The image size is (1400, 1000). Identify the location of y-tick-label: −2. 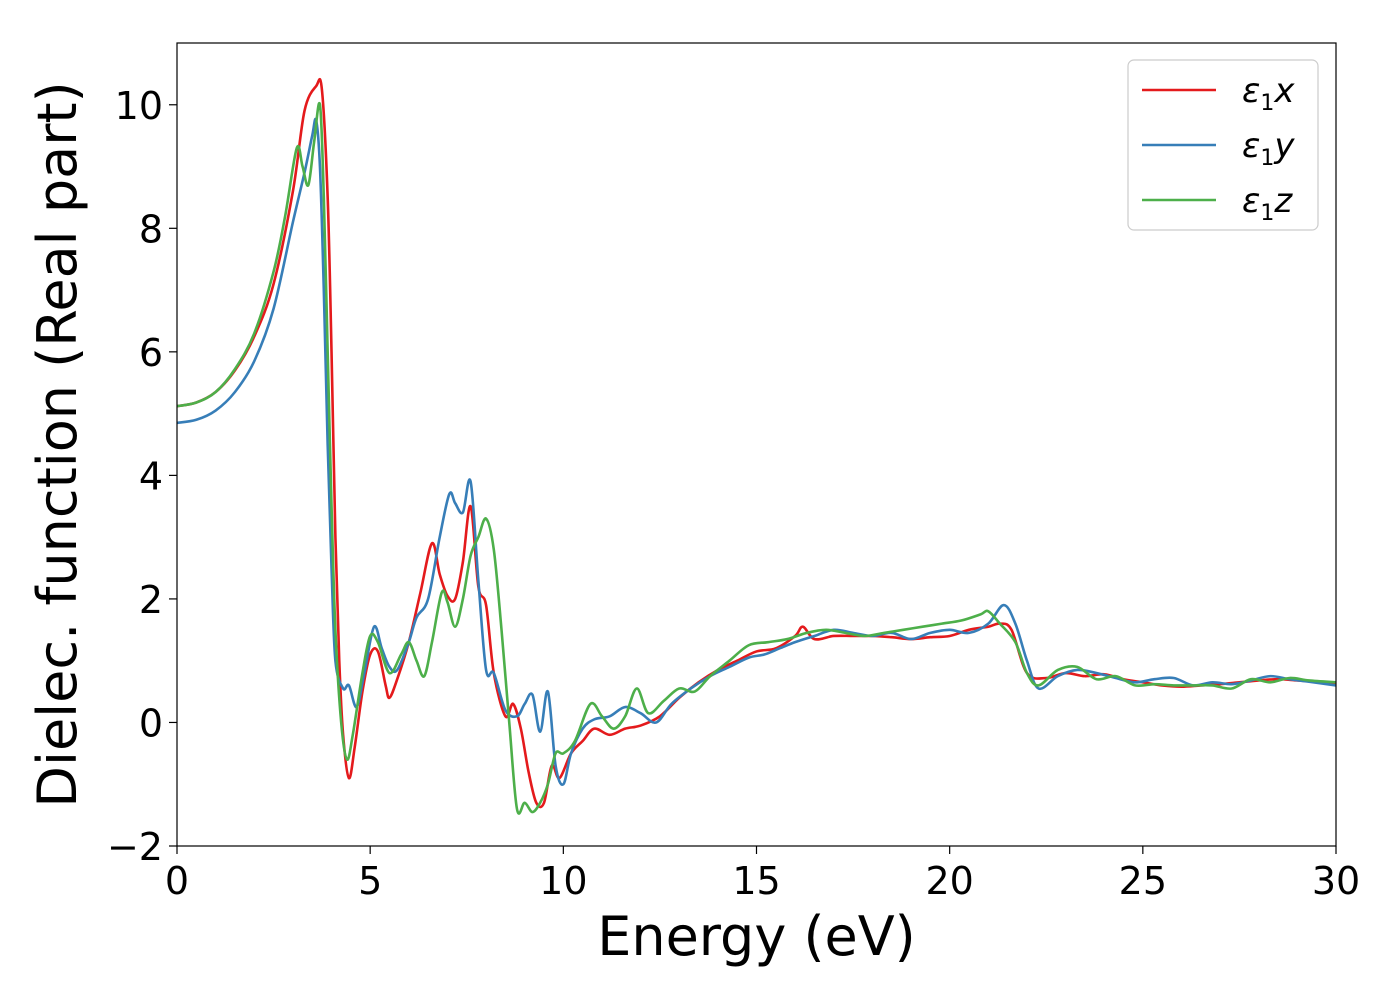
(135, 847).